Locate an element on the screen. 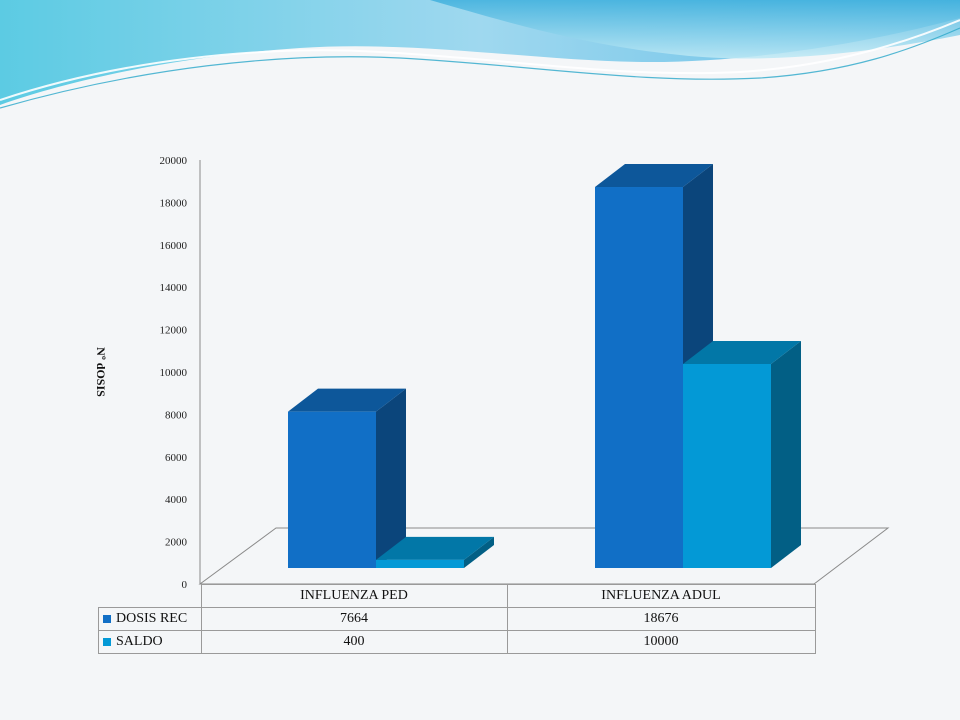 Image resolution: width=960 pixels, height=720 pixels. y-tick-label: 2000 is located at coordinates (176, 543).